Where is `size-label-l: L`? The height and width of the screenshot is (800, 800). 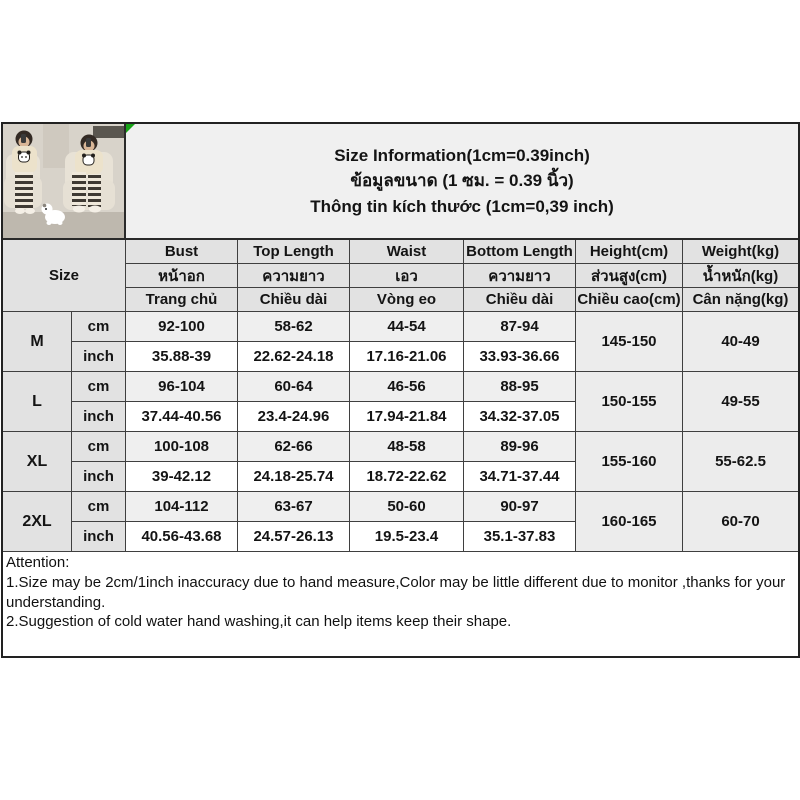
size-label-l: L is located at coordinates (37, 402).